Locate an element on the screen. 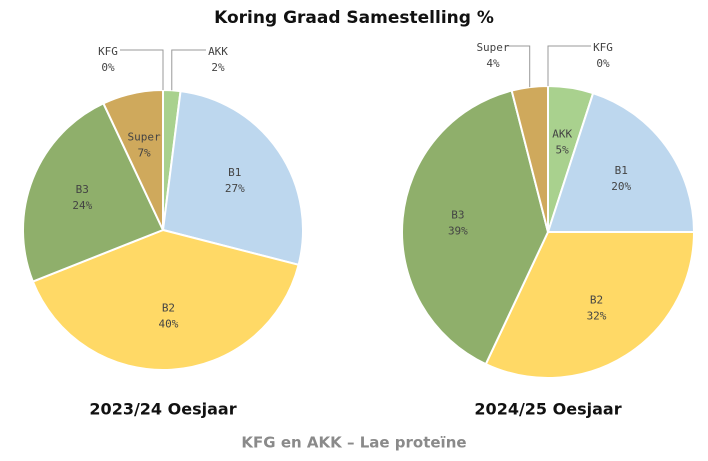 The image size is (708, 461). pie-title: 2024/25 Oesjaar is located at coordinates (547, 409).